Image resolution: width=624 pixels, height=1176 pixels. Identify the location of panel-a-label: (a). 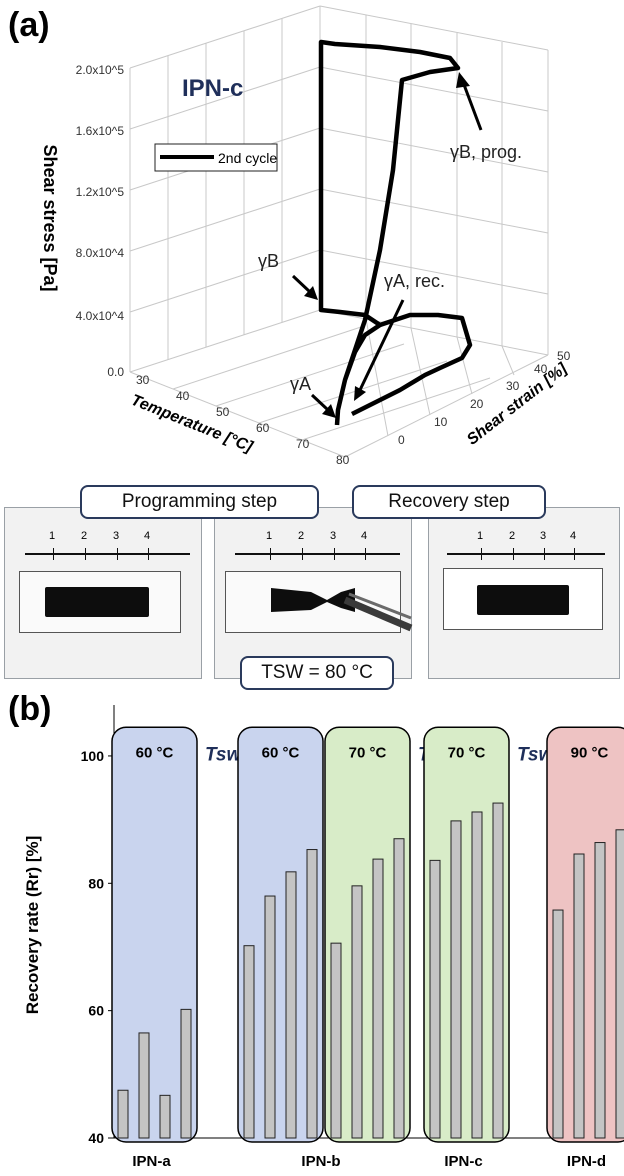
(29, 25).